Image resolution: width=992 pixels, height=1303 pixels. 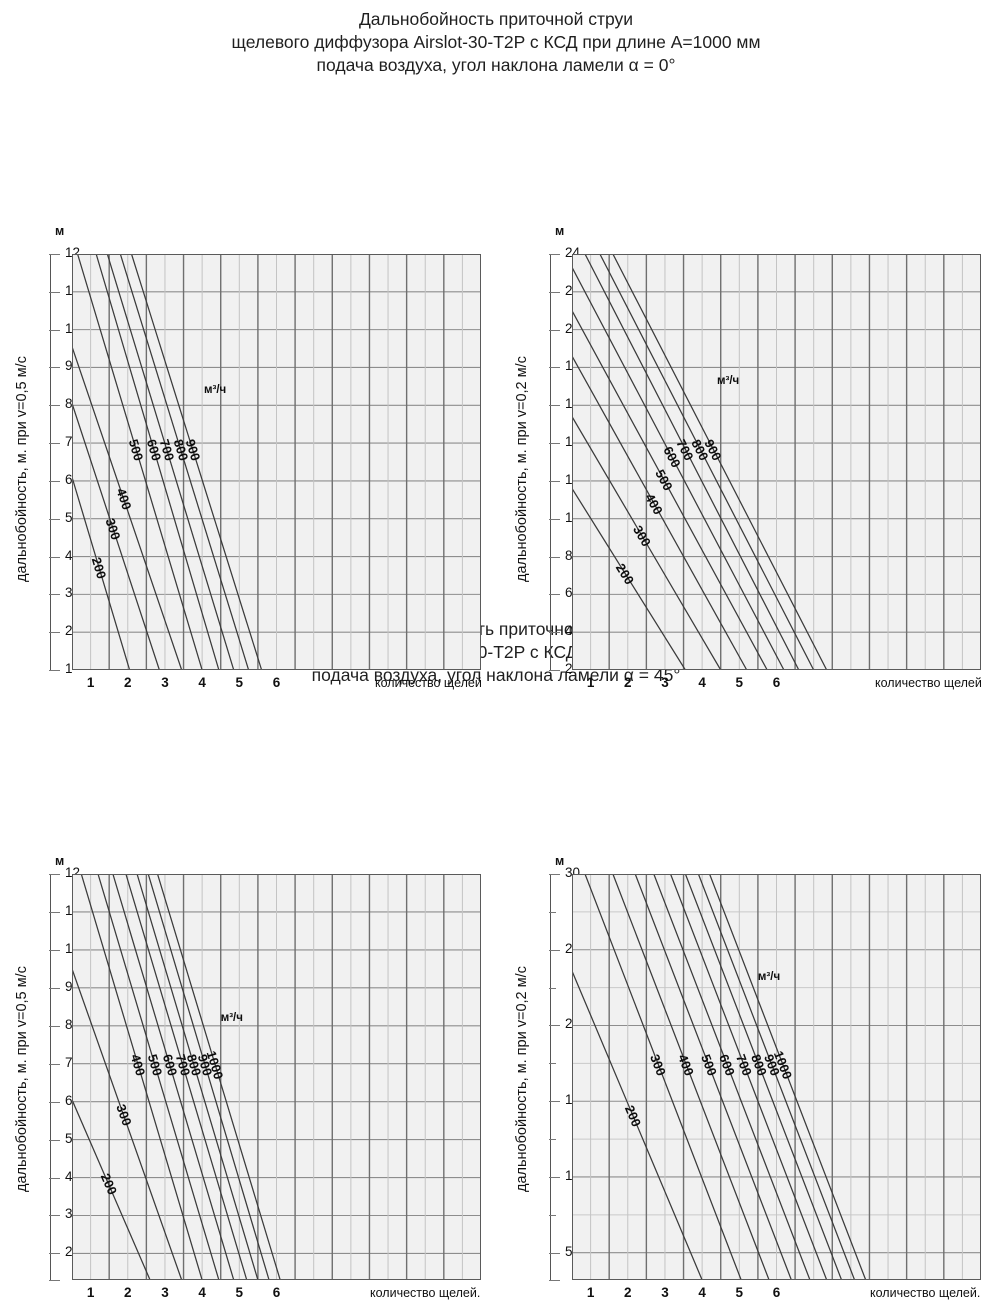 What do you see at coordinates (69, 631) in the screenshot?
I see `y-axis-tick-label: 2` at bounding box center [69, 631].